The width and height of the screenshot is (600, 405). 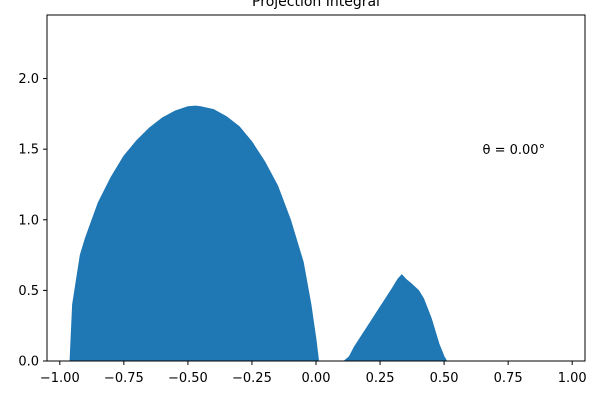 What do you see at coordinates (28, 79) in the screenshot?
I see `y-tick-label: 2.0` at bounding box center [28, 79].